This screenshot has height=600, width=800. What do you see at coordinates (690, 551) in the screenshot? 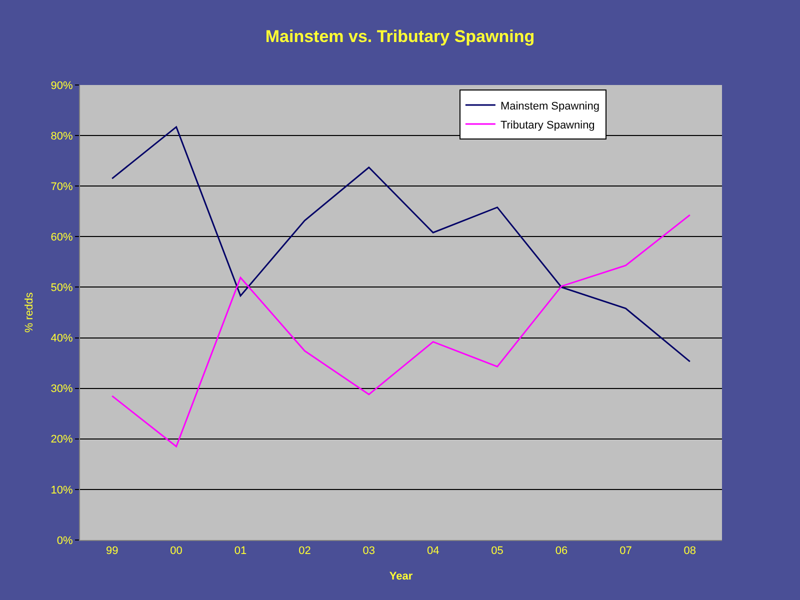
I see `x-tick-label: 08` at bounding box center [690, 551].